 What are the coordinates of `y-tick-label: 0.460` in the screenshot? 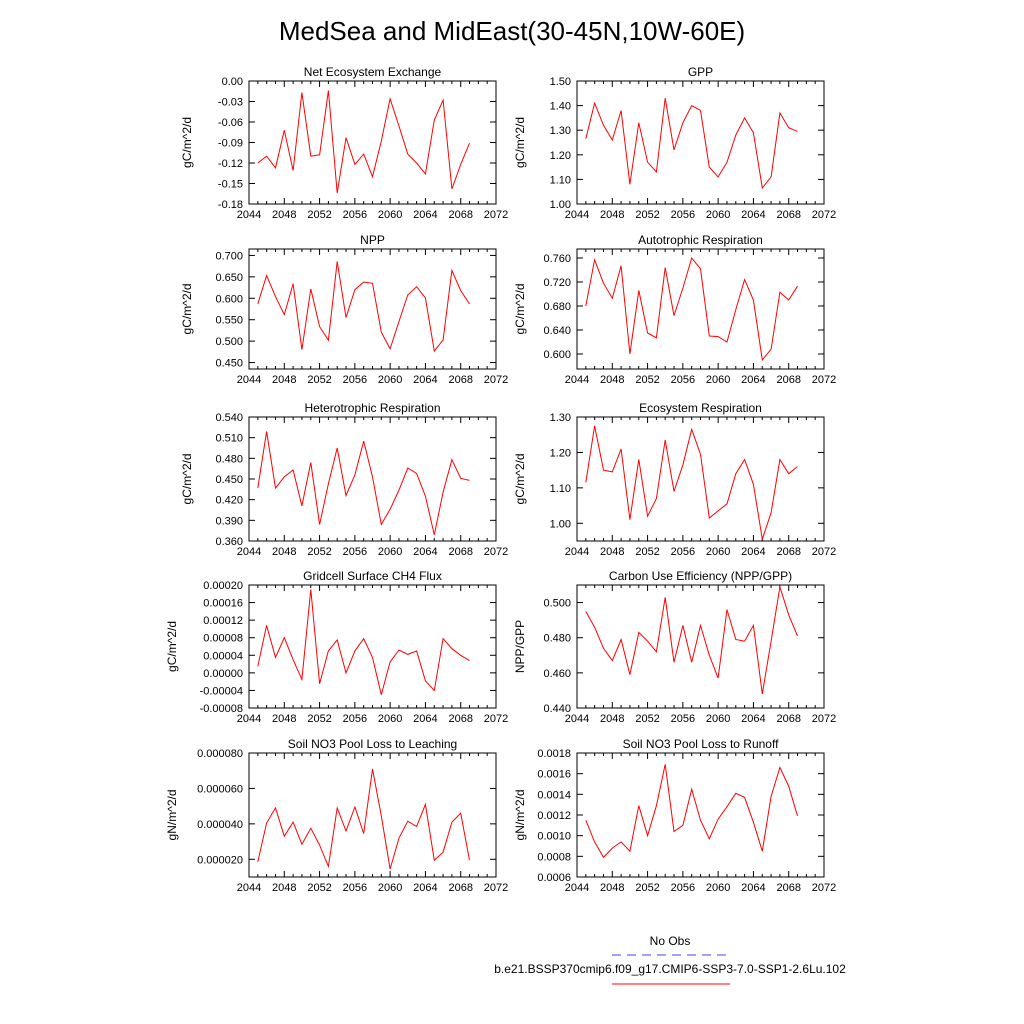 It's located at (557, 674).